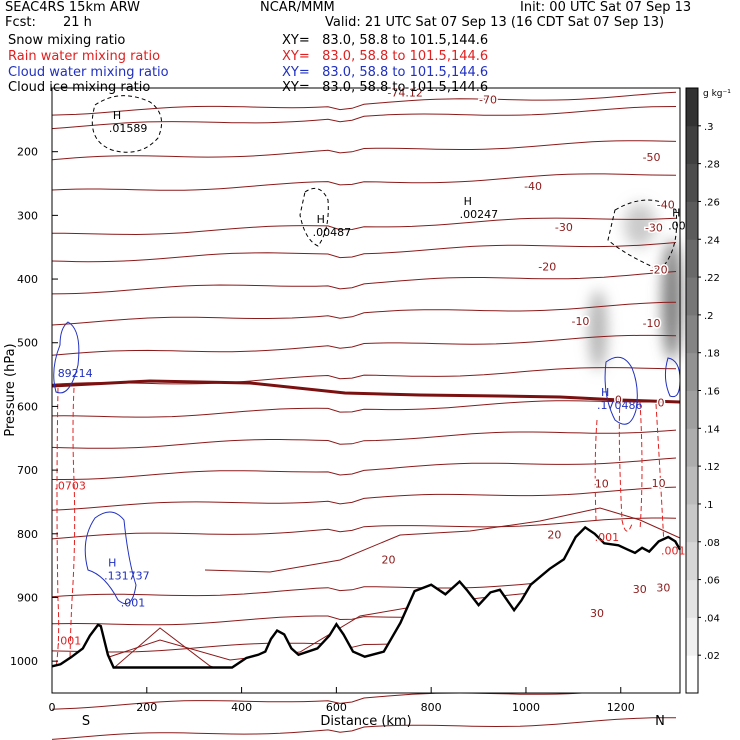 This screenshot has height=740, width=740. I want to click on xy-cloudice: XY= 83.0, 58.8 to 101.5,144.6, so click(385, 87).